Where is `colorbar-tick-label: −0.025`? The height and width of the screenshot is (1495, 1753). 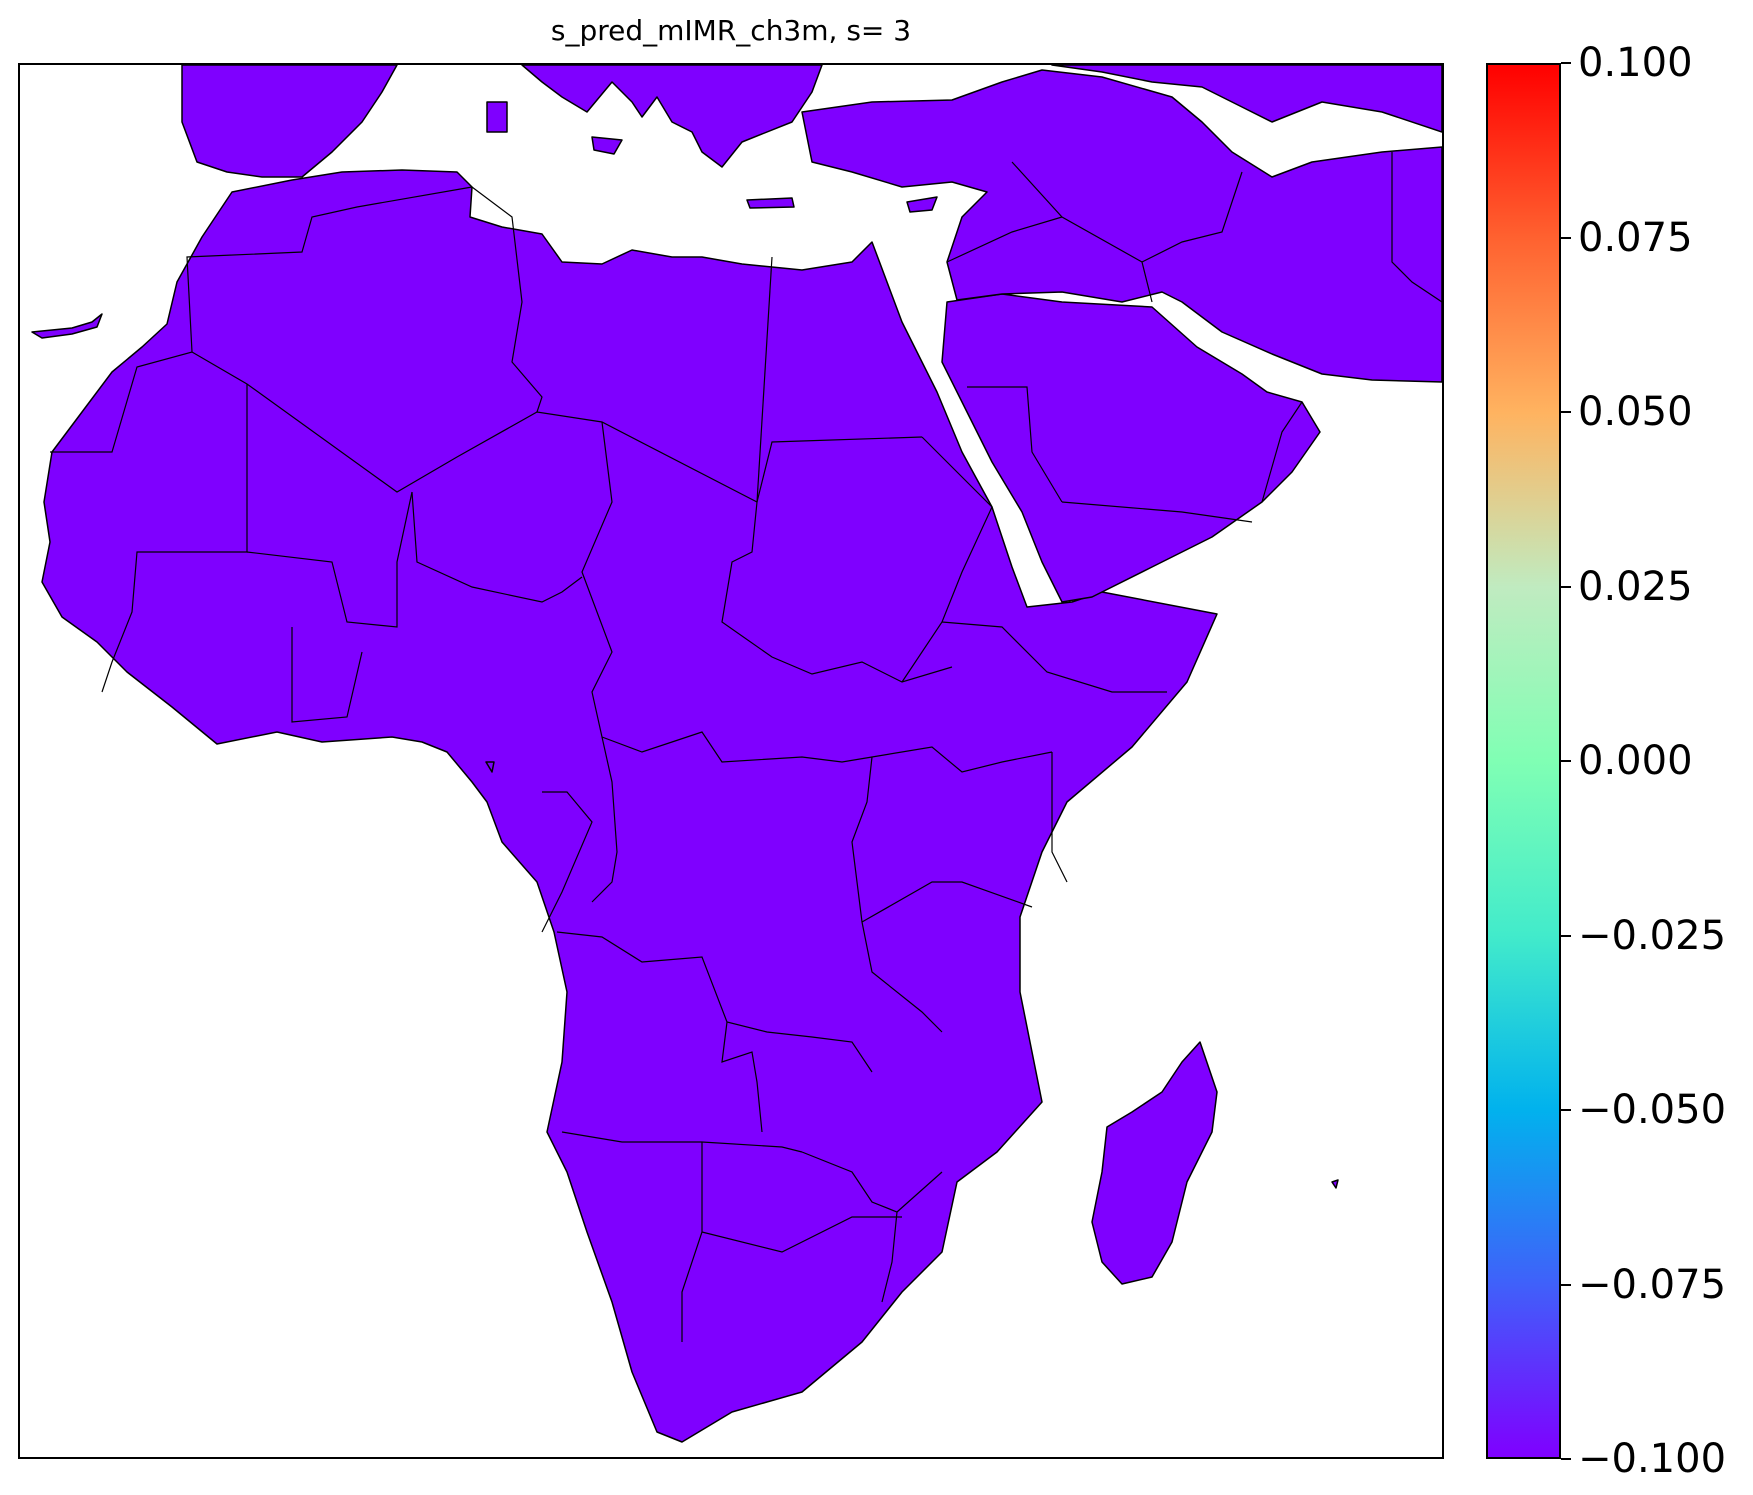
colorbar-tick-label: −0.025 is located at coordinates (1652, 935).